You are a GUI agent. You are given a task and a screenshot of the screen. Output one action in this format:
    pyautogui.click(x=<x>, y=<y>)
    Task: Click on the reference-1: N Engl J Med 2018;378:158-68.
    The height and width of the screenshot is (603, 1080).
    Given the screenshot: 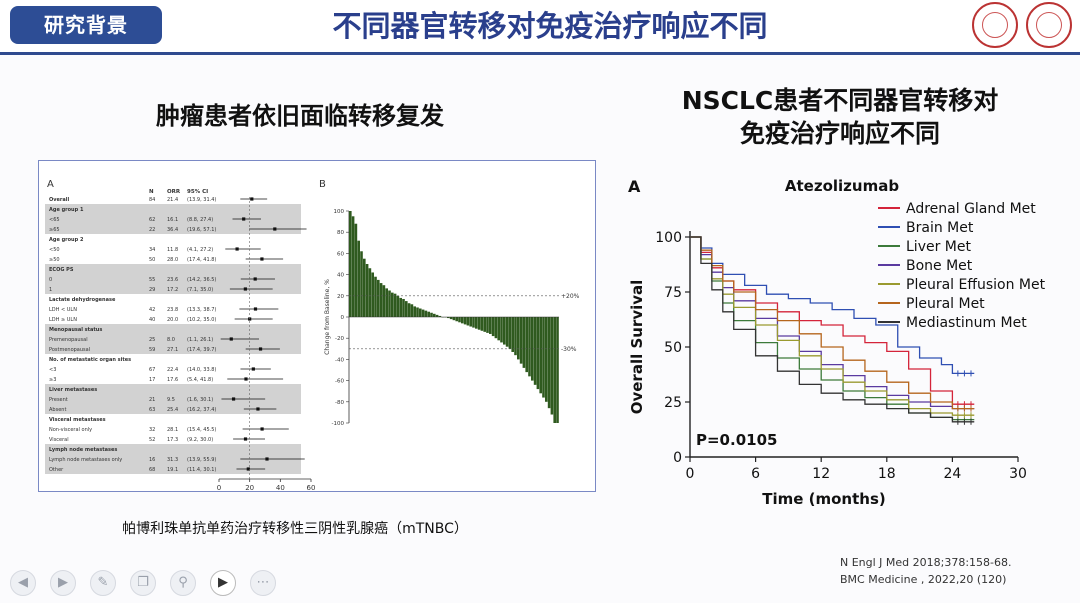 What is the action you would take?
    pyautogui.click(x=926, y=562)
    